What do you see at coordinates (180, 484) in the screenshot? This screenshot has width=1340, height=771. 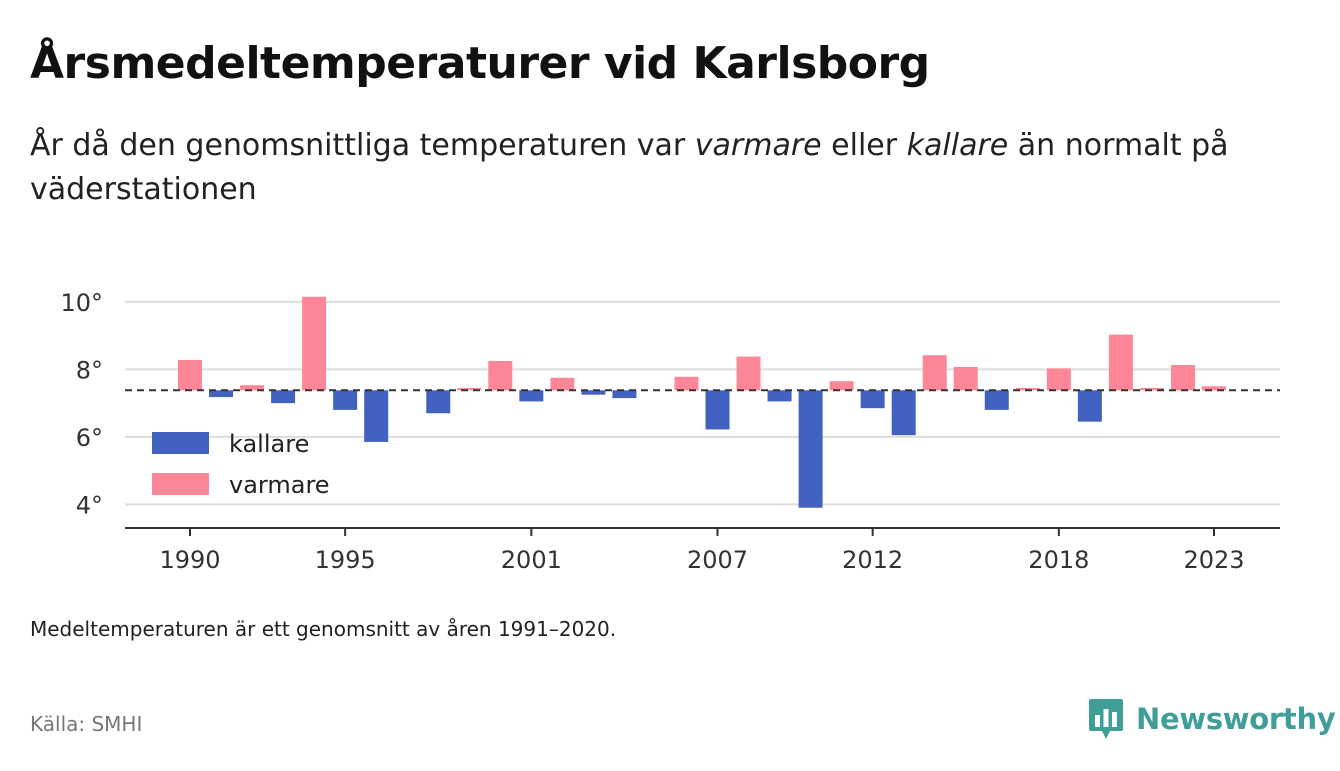 I see `legend-item-varmare-swatch` at bounding box center [180, 484].